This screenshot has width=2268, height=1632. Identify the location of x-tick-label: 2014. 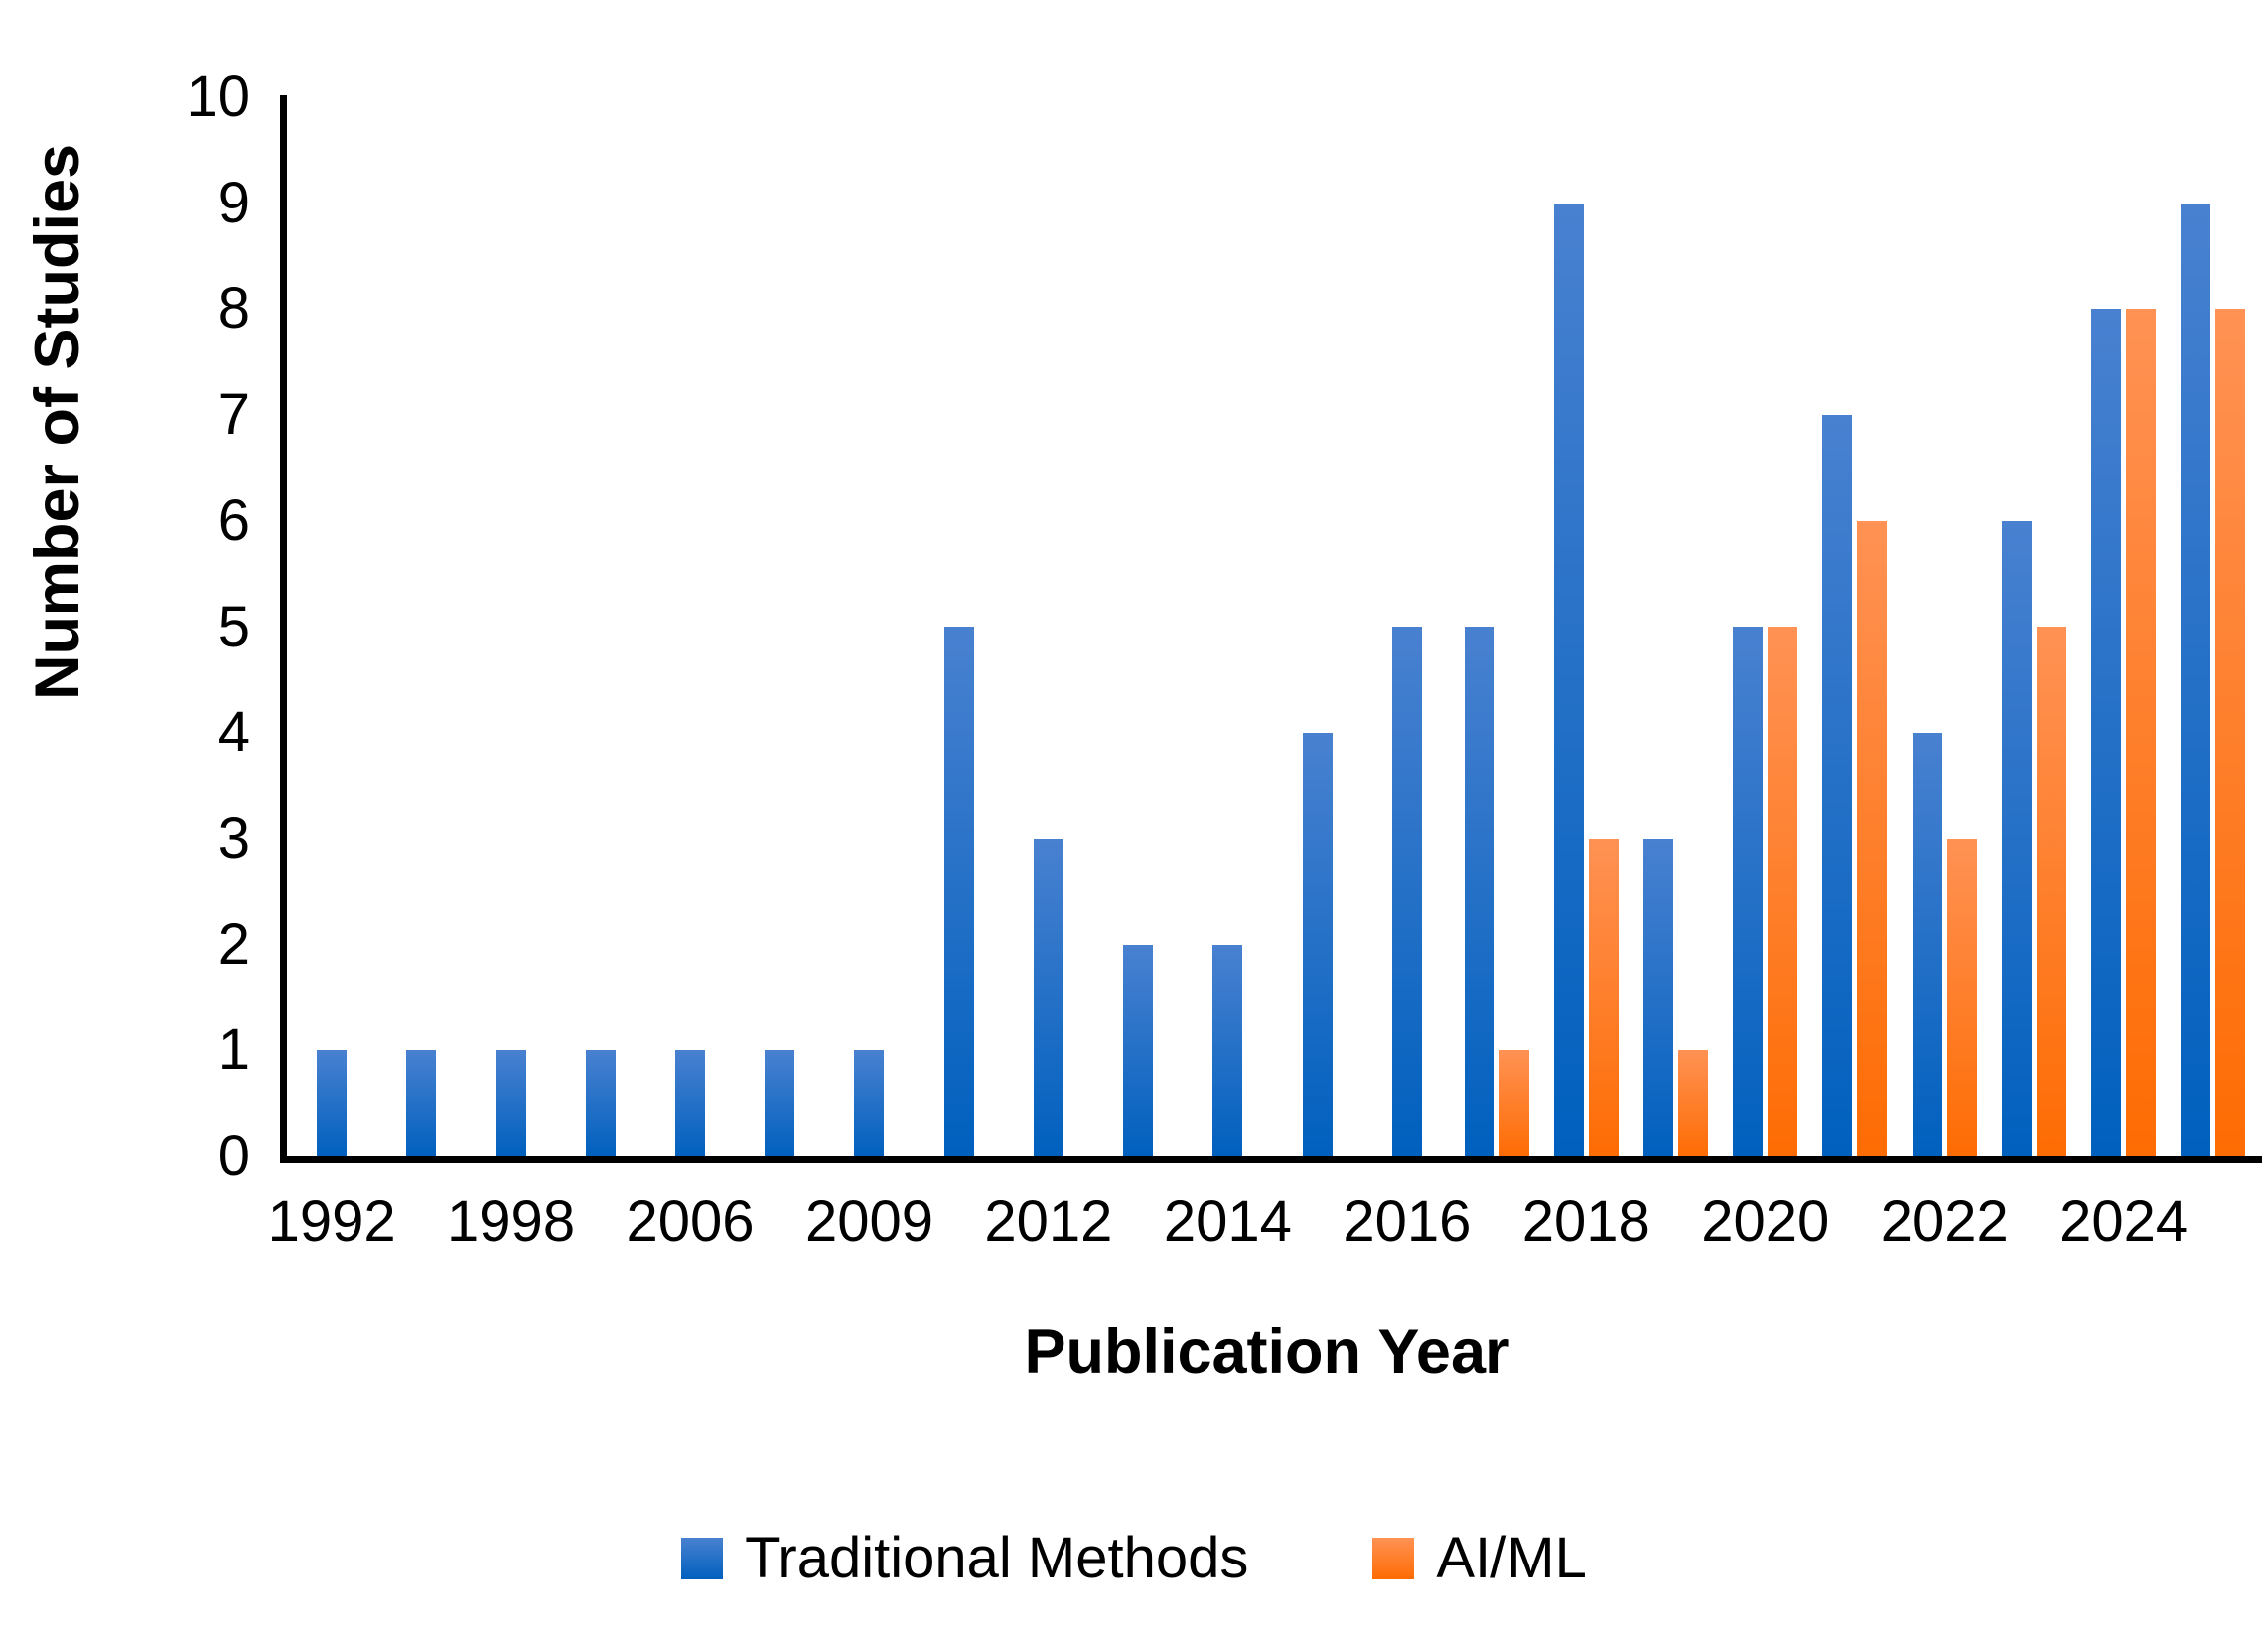
(1227, 1221).